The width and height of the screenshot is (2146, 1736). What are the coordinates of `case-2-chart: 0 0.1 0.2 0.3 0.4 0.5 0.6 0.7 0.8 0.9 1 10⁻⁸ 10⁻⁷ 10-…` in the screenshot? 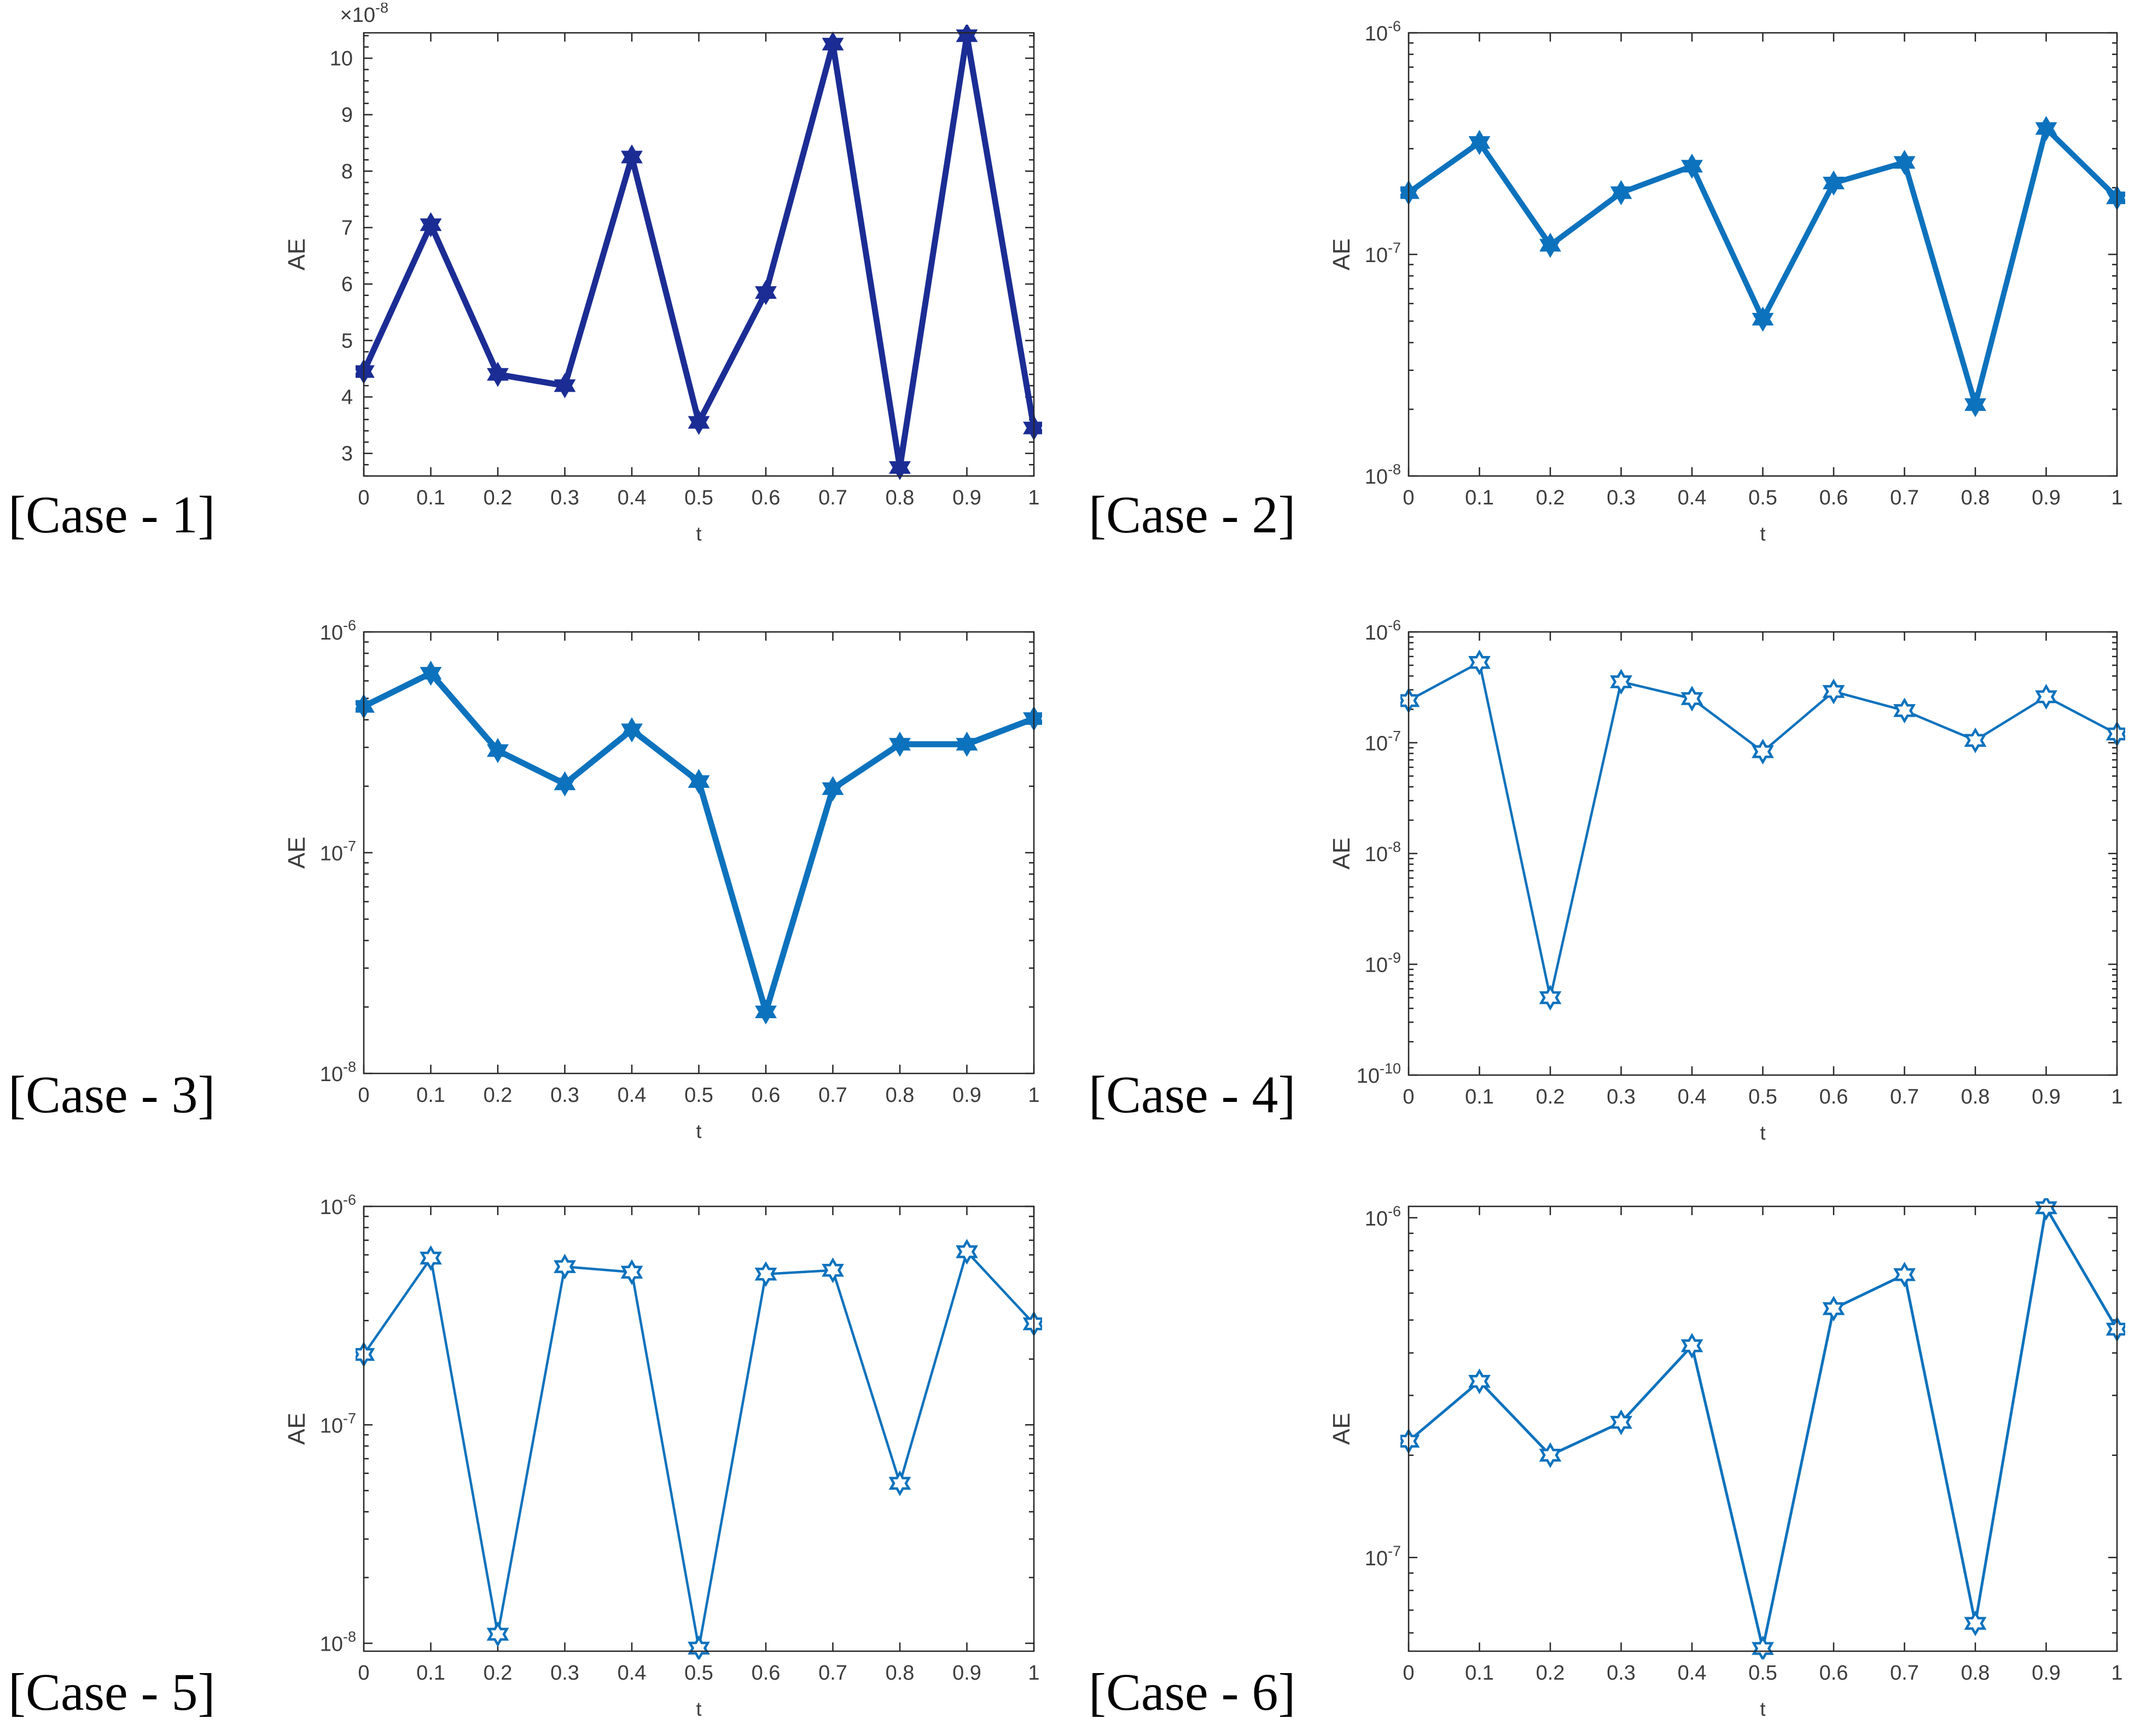 It's located at (1726, 280).